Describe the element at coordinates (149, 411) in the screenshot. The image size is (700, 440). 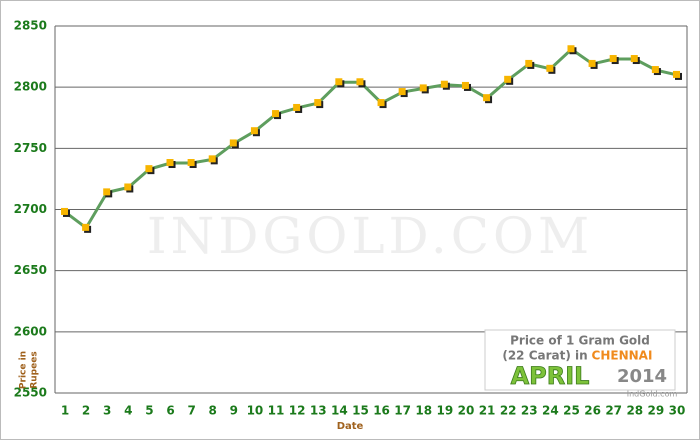
I see `x-tick-label: 5` at that location.